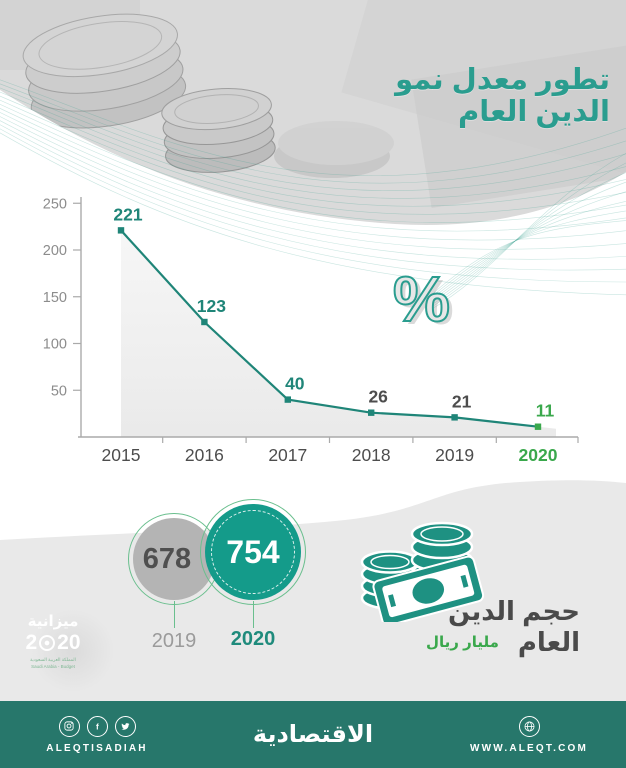 The height and width of the screenshot is (768, 626). Describe the element at coordinates (538, 455) in the screenshot. I see `svg-text: 2020` at that location.